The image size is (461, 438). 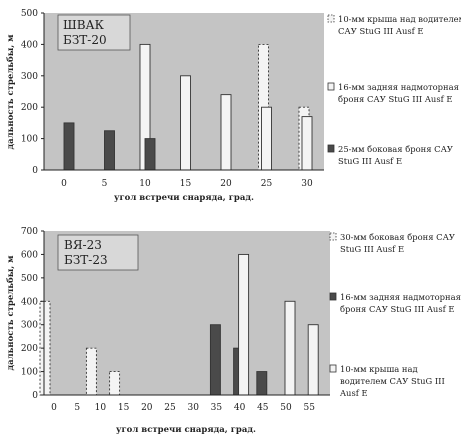 What do you see at coordinates (29, 232) in the screenshot?
I see `y-tick-label: 700` at bounding box center [29, 232].